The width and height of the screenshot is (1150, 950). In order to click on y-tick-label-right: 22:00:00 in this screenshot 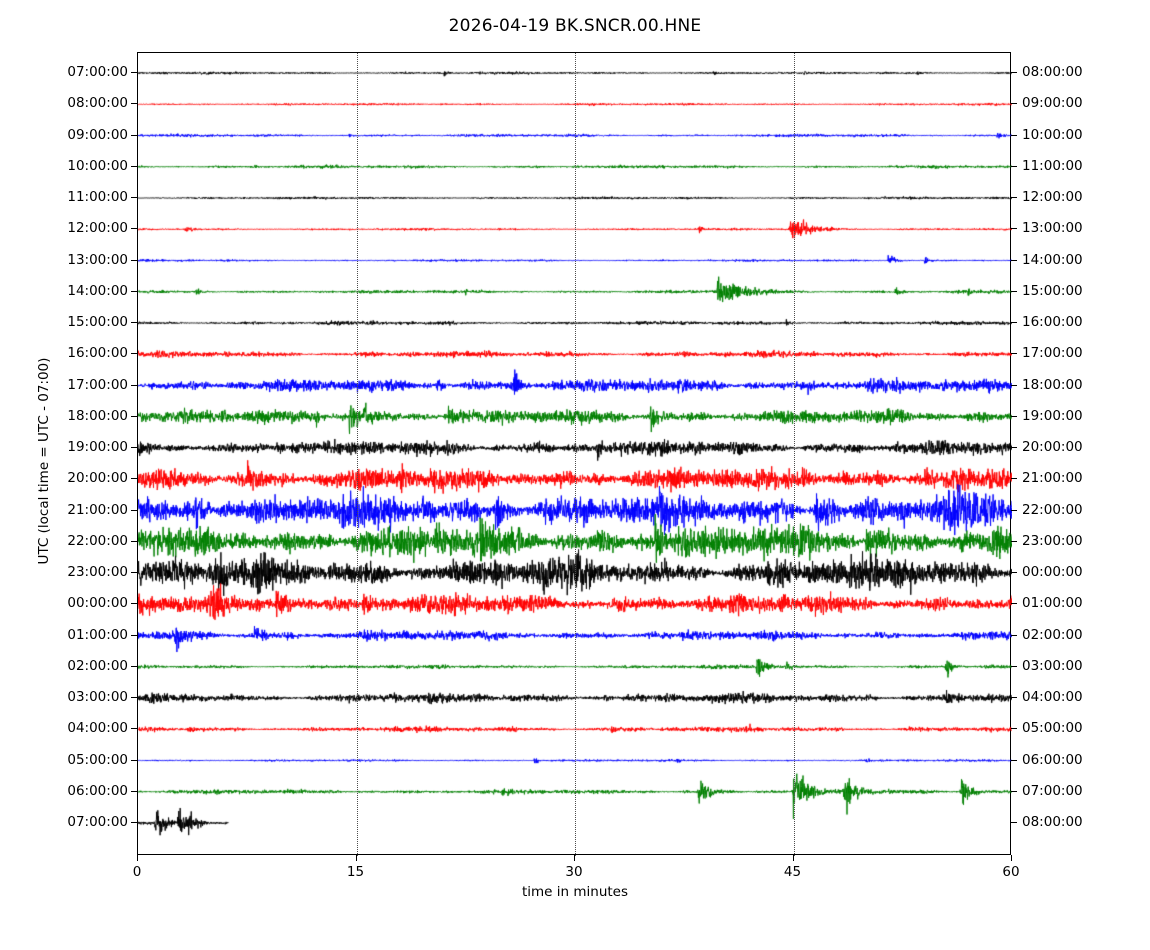, I will do `click(1052, 509)`.